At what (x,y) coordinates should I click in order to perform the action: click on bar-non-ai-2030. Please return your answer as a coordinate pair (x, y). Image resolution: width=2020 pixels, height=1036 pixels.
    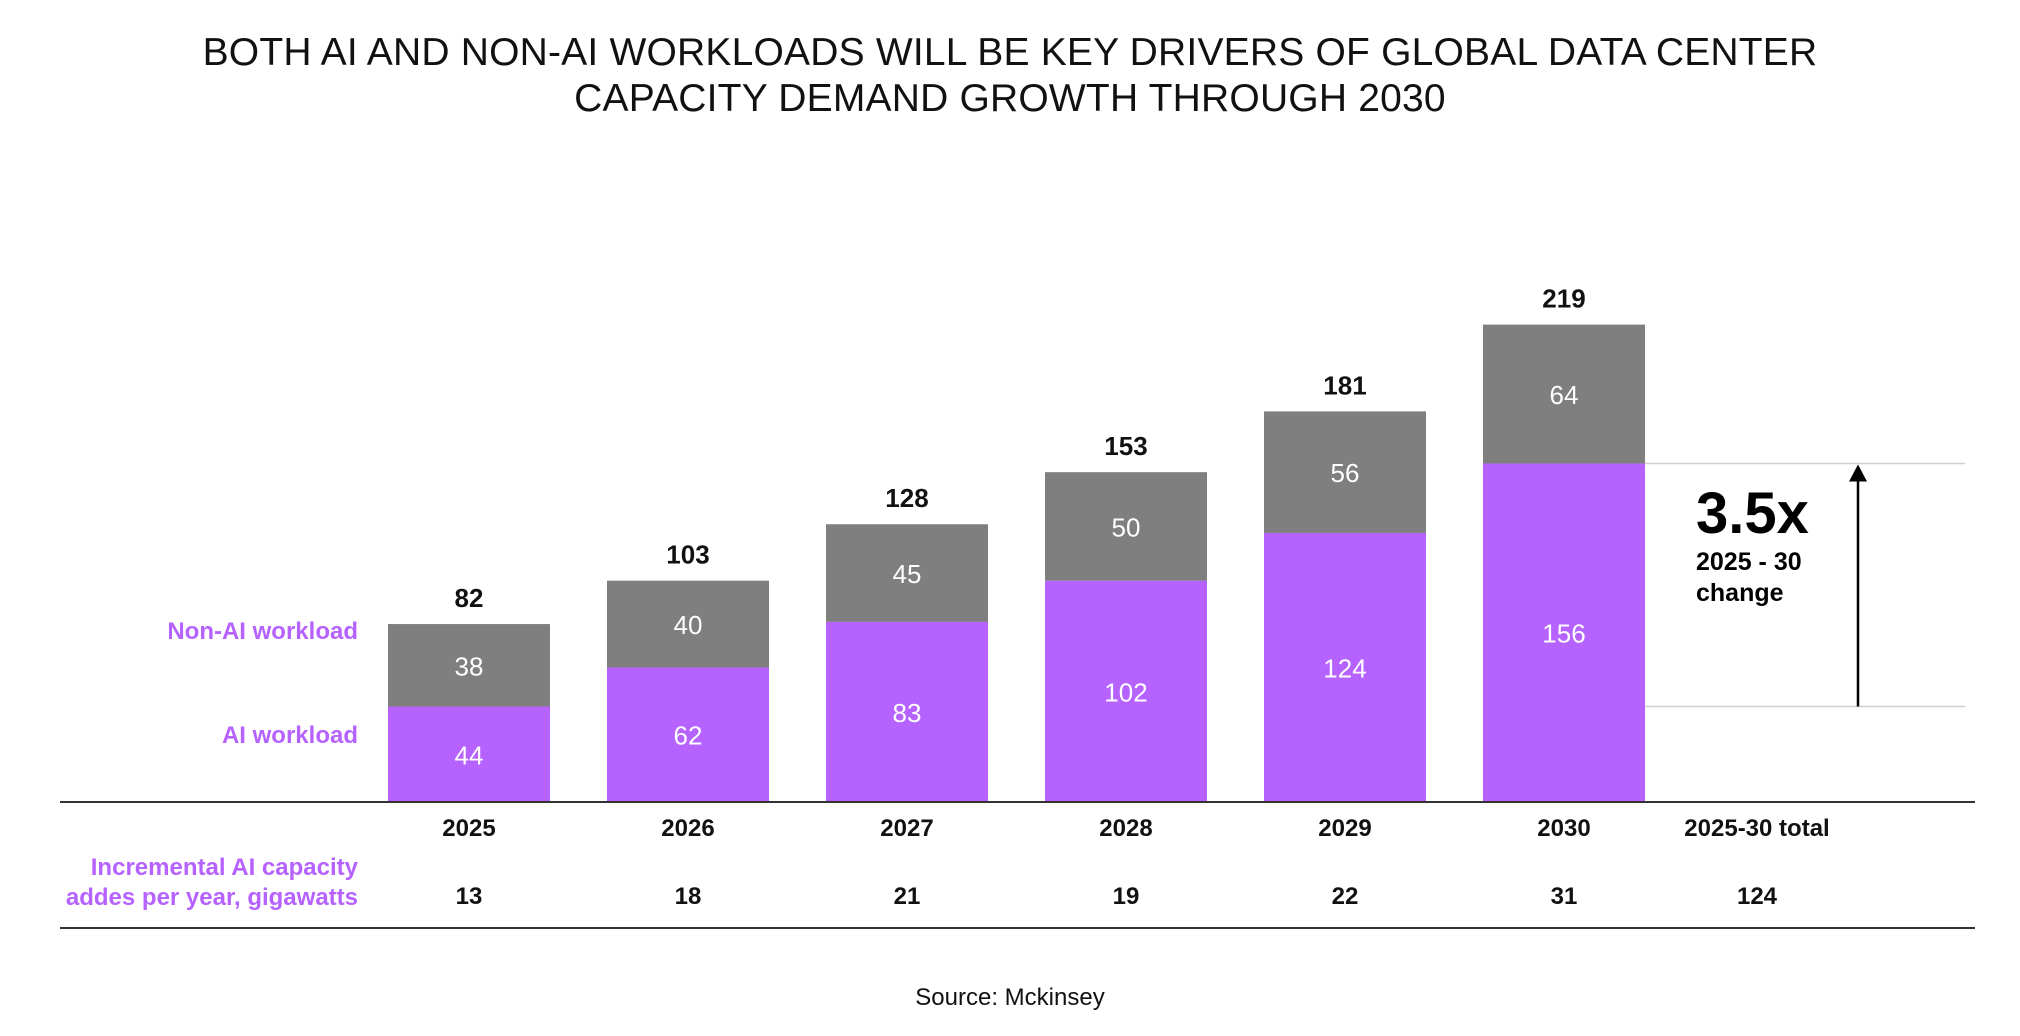
    Looking at the image, I should click on (1564, 394).